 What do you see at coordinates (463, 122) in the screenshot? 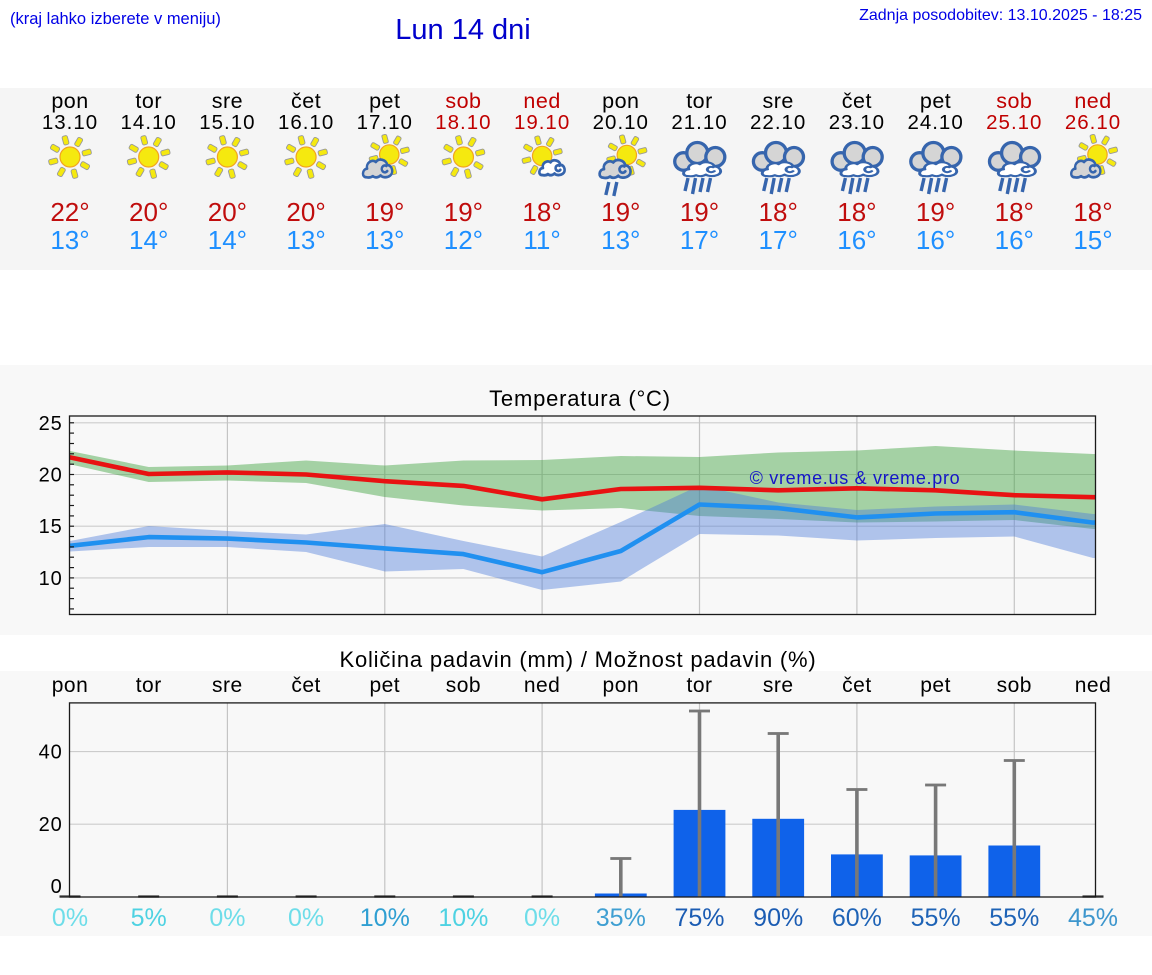
I see `svg-text: 18.10` at bounding box center [463, 122].